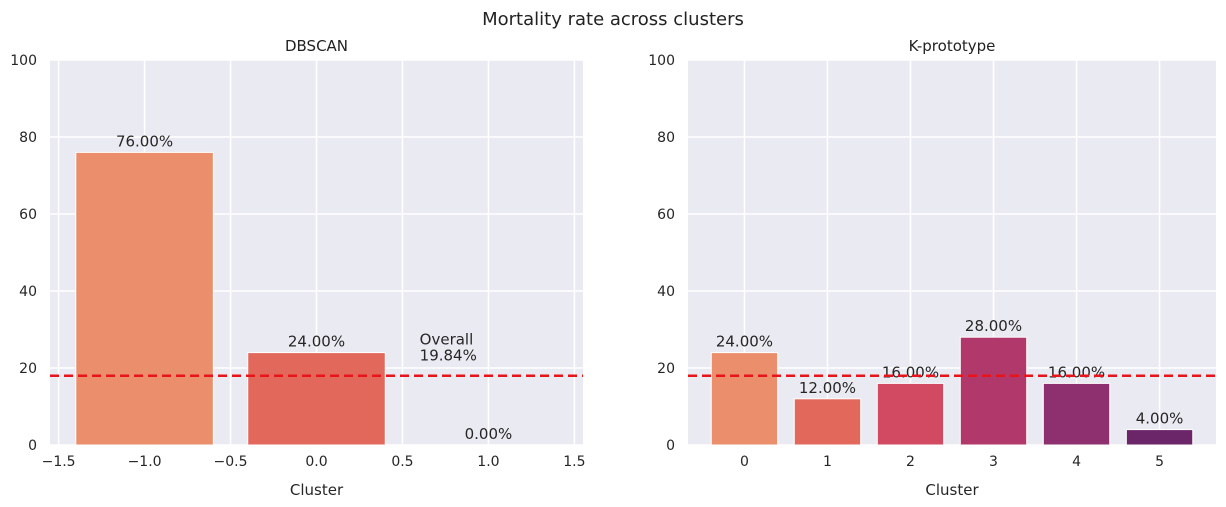 The height and width of the screenshot is (507, 1226). Describe the element at coordinates (1159, 462) in the screenshot. I see `x-tick-label: 5` at that location.